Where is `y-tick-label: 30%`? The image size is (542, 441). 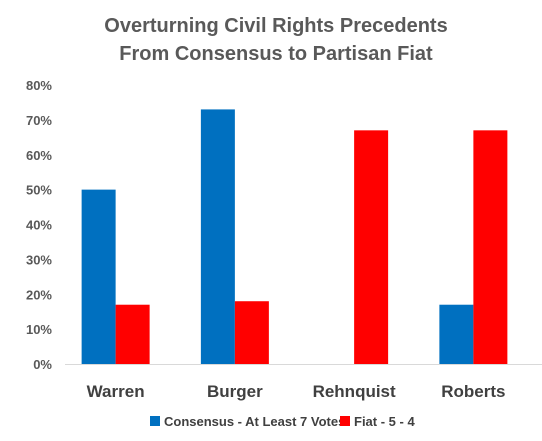
y-tick-label: 30% is located at coordinates (39, 259).